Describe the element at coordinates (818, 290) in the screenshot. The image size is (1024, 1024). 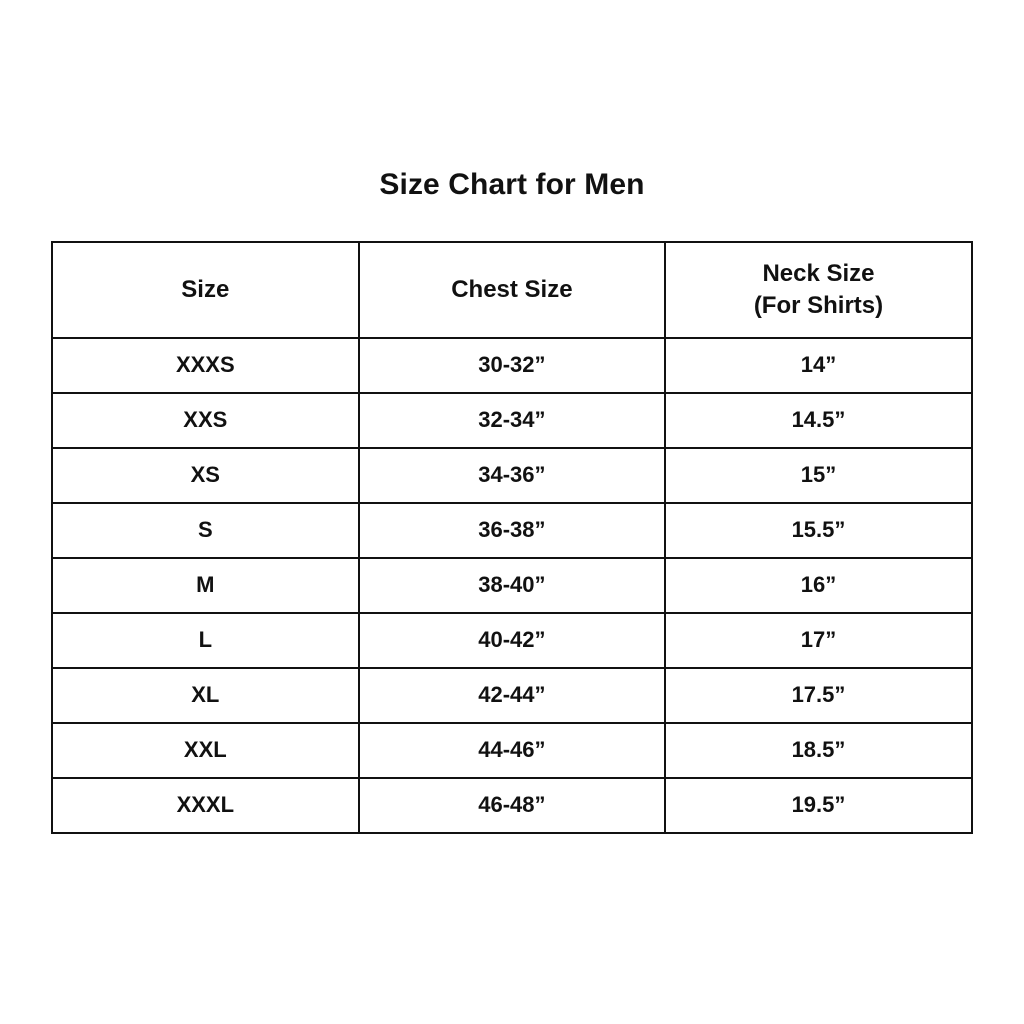
I see `column-header-neck-size: Neck Size (For Shirts)` at that location.